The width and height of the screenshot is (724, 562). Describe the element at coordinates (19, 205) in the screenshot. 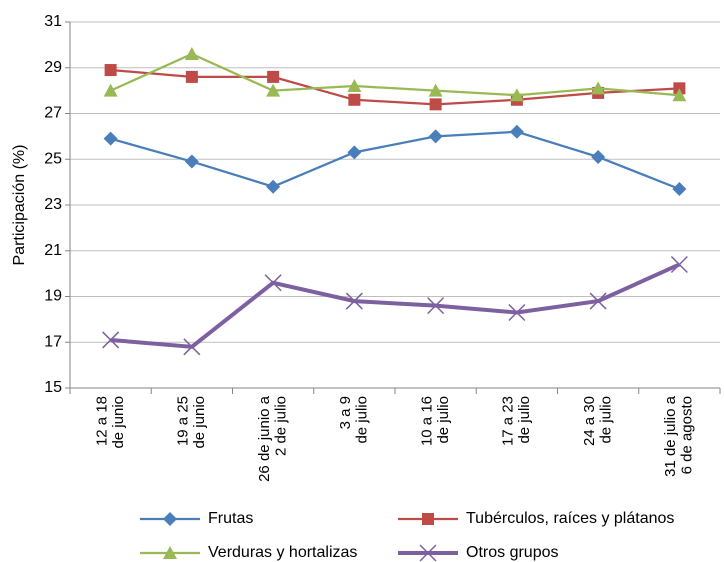

I see `y-axis-title: Participación (%)` at that location.